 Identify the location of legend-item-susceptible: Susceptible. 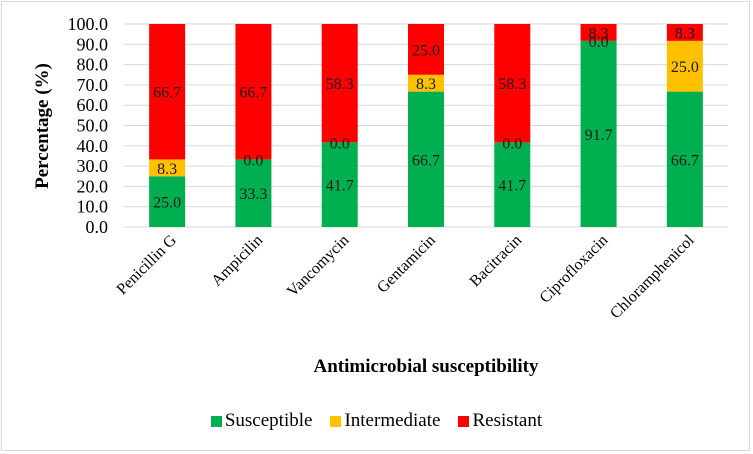
(261, 421).